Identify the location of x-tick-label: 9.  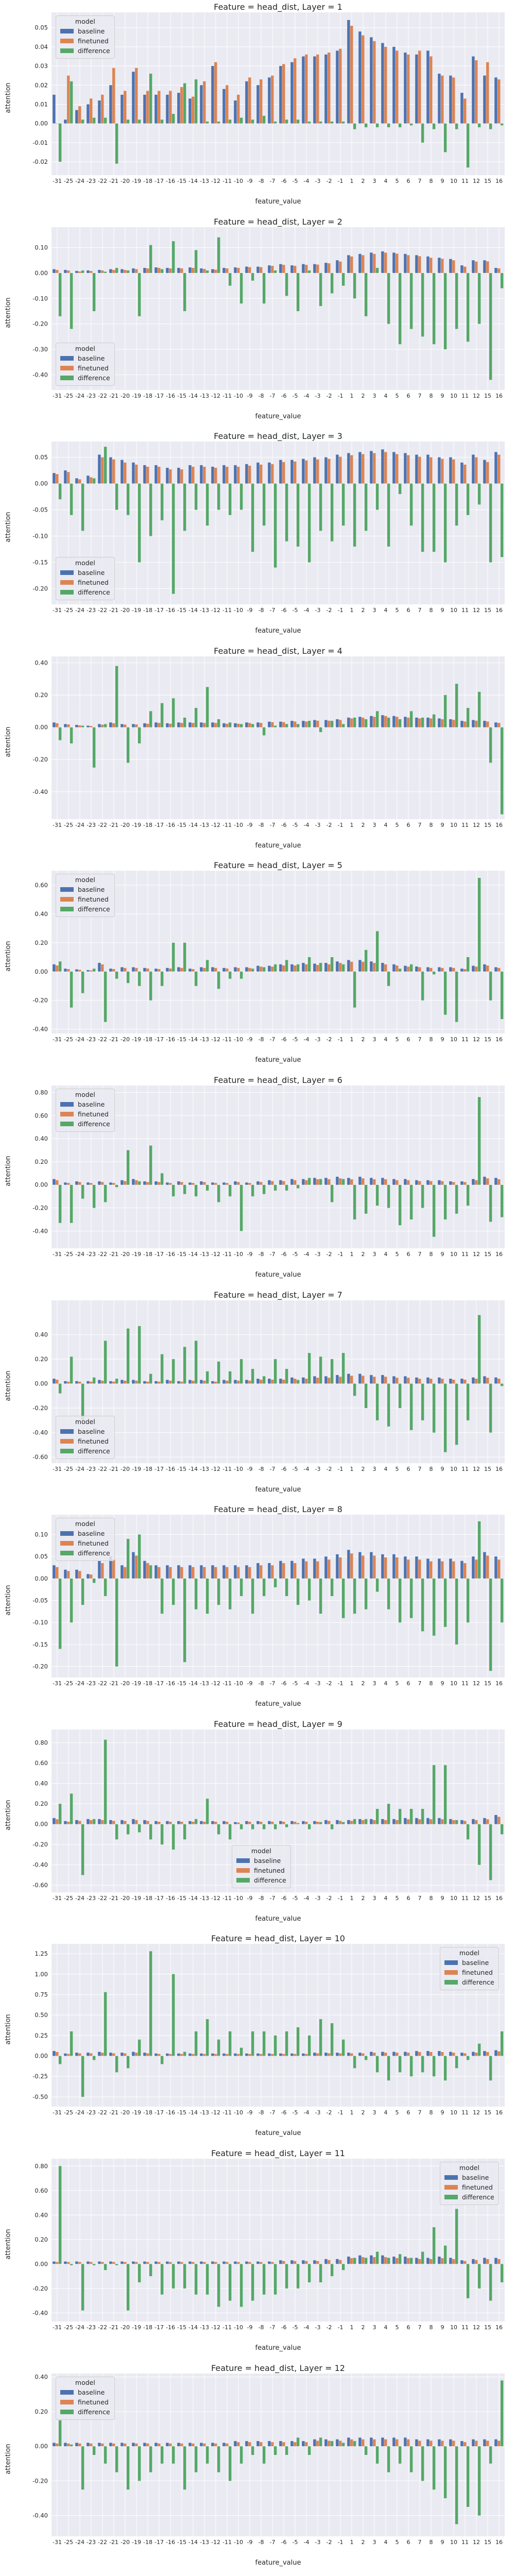
(442, 1469).